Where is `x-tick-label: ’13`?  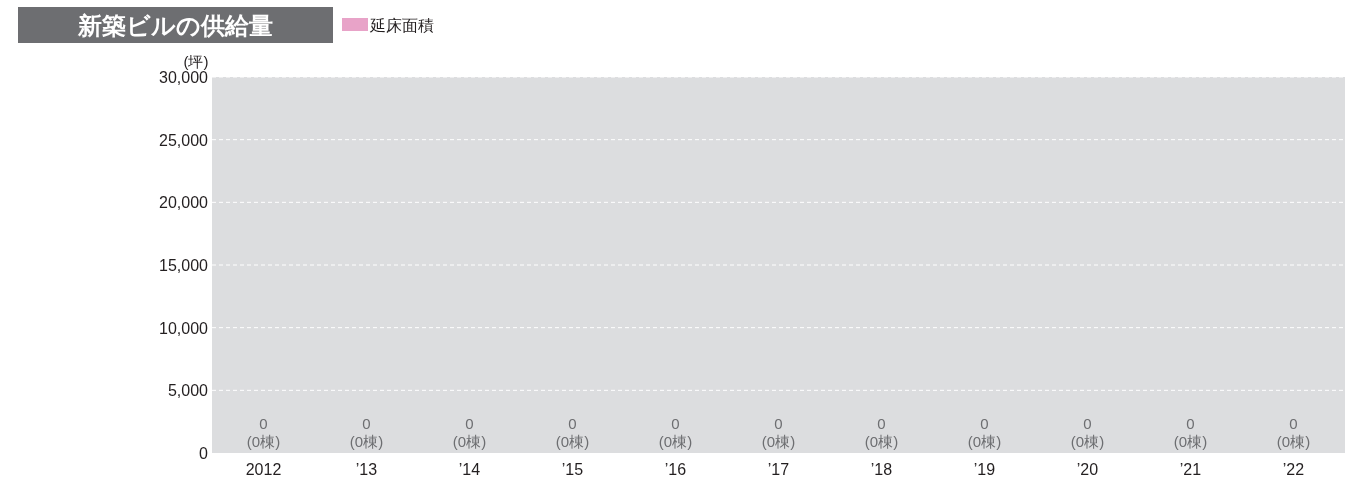
x-tick-label: ’13 is located at coordinates (366, 469).